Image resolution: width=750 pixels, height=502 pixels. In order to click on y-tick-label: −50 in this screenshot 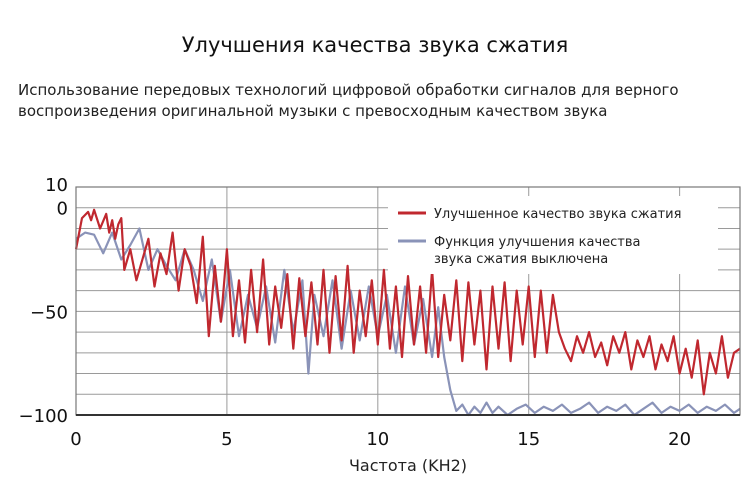, I will do `click(49, 312)`.